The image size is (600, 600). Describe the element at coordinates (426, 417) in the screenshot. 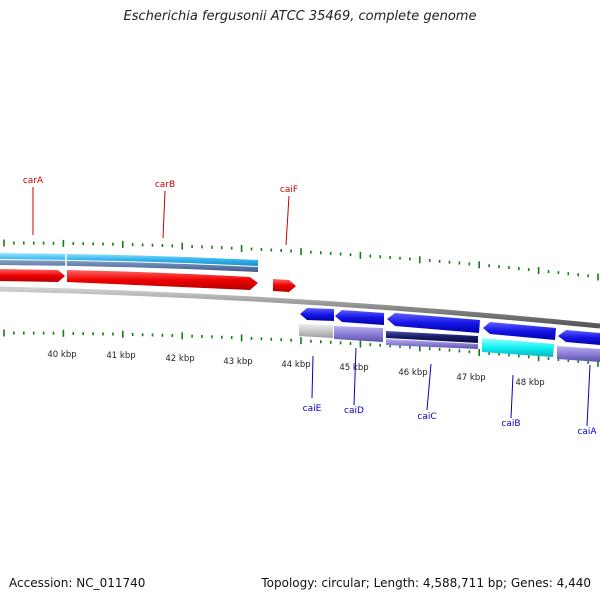

I see `gene-label: caiC` at that location.